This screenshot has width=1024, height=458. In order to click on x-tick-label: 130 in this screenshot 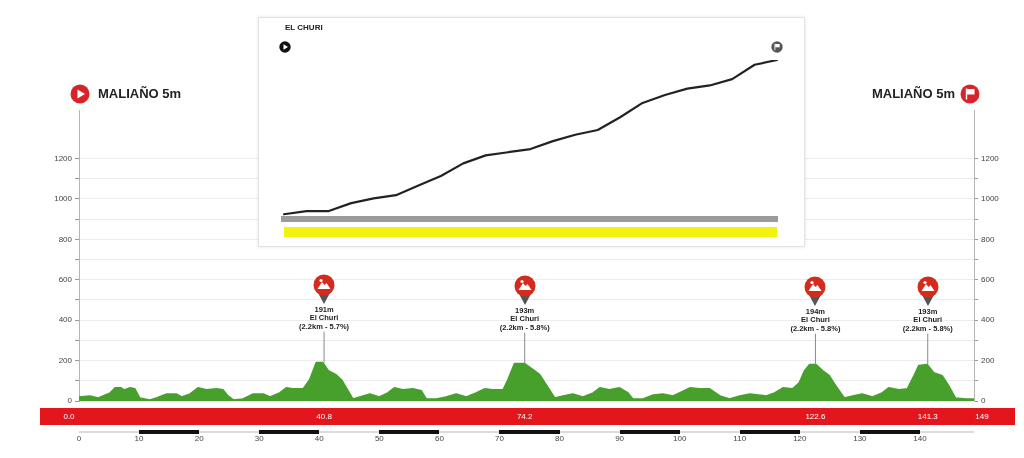, I will do `click(860, 438)`.